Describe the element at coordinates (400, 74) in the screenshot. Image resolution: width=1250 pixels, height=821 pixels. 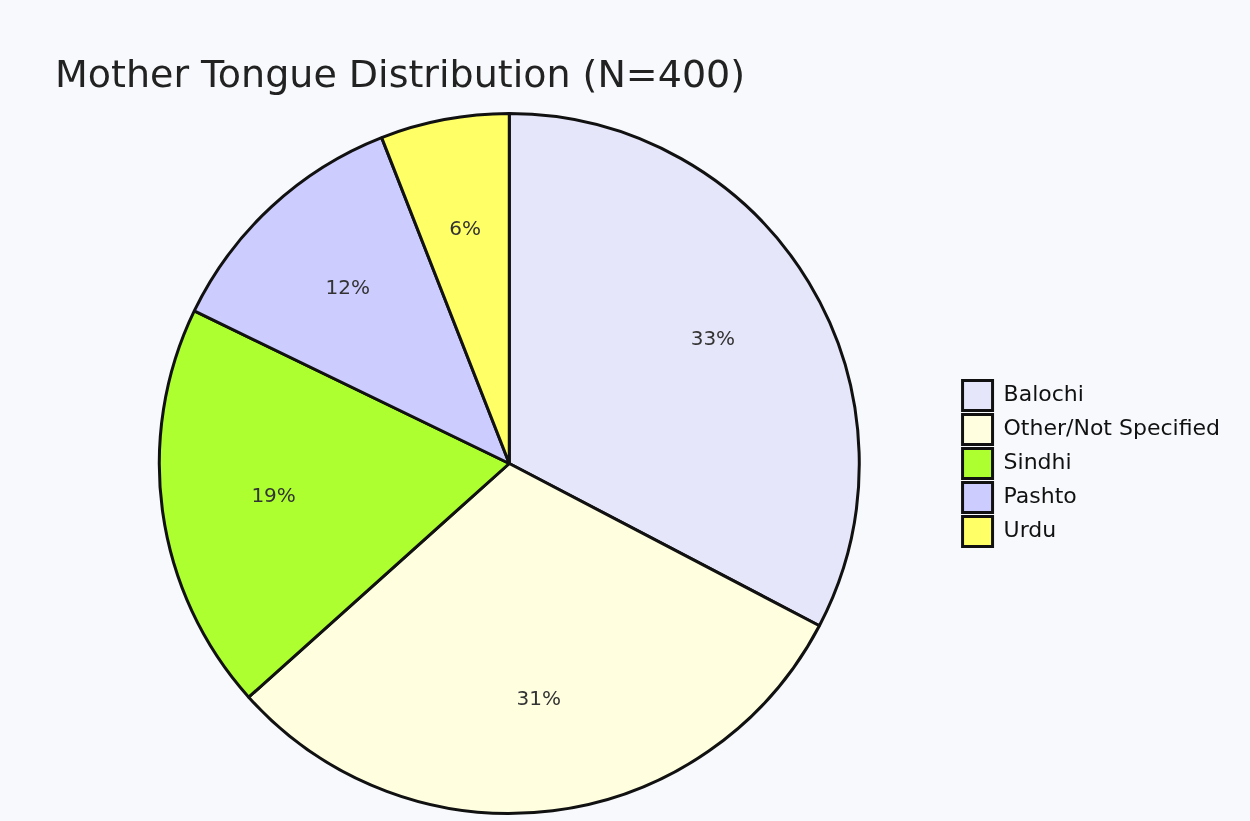
I see `chart-title: Mother Tongue Distribution (N=400)` at that location.